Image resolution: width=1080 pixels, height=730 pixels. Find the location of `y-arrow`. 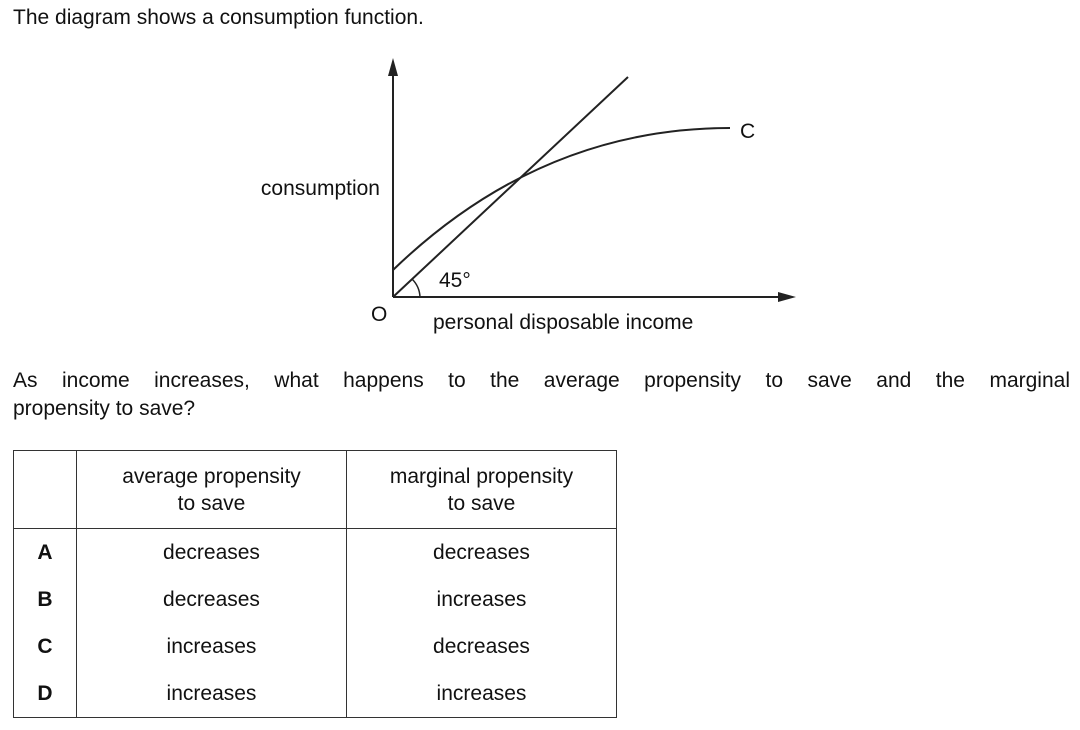

y-arrow is located at coordinates (393, 67).